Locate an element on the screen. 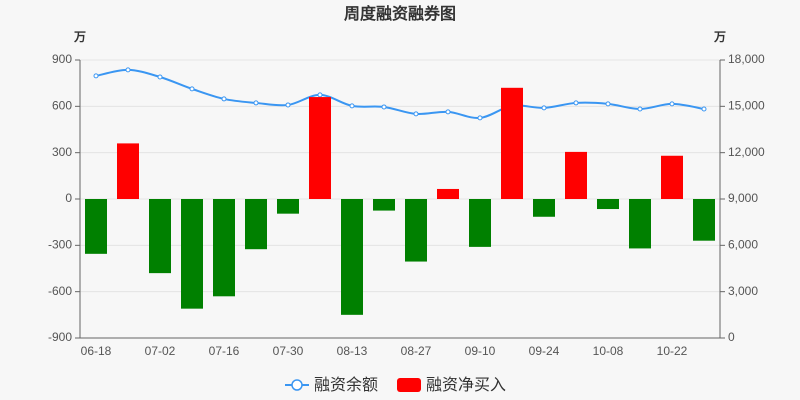 The height and width of the screenshot is (400, 800). legend-marker is located at coordinates (297, 385).